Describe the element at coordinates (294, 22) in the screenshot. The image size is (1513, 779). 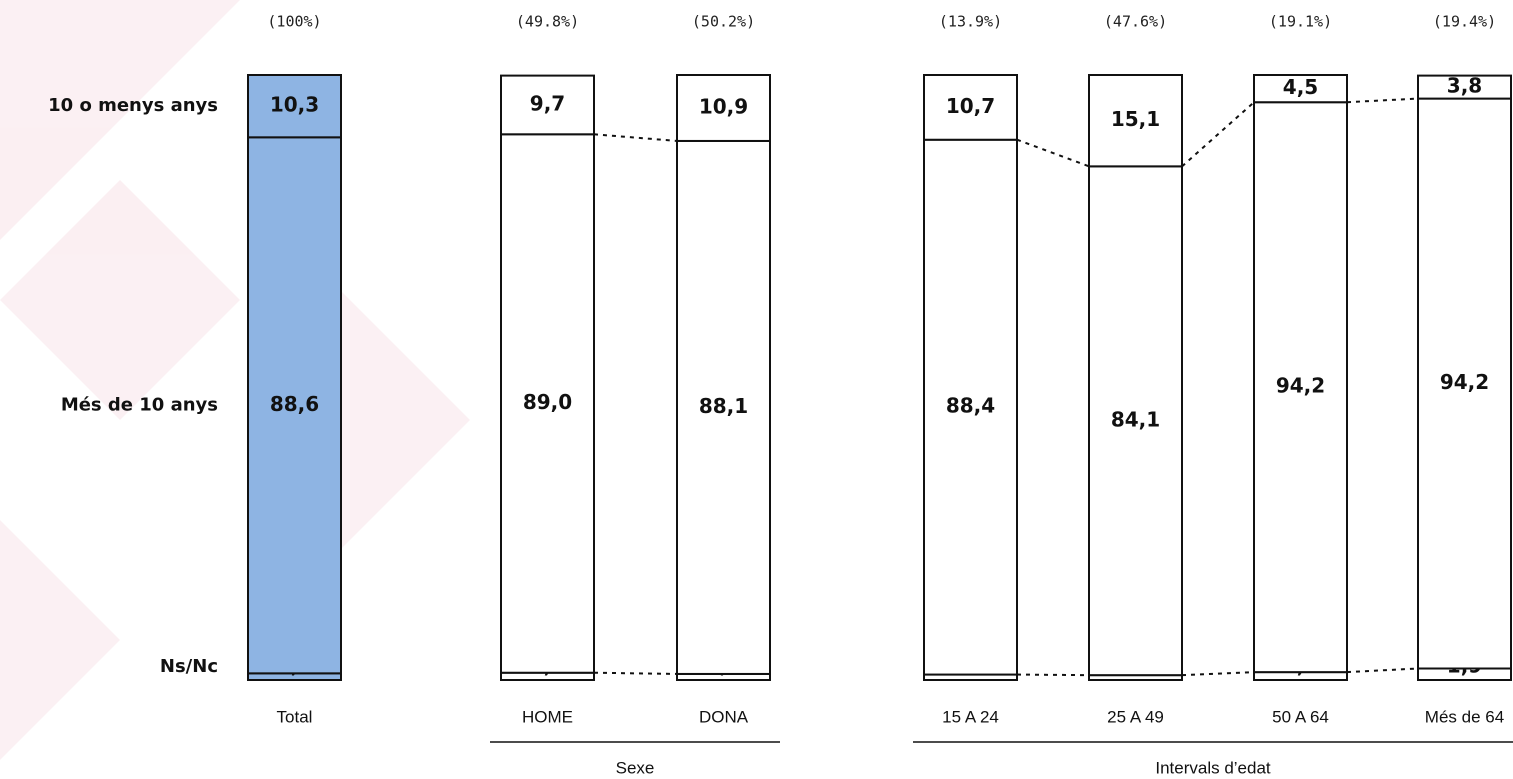
I see `category-note: (100%)` at that location.